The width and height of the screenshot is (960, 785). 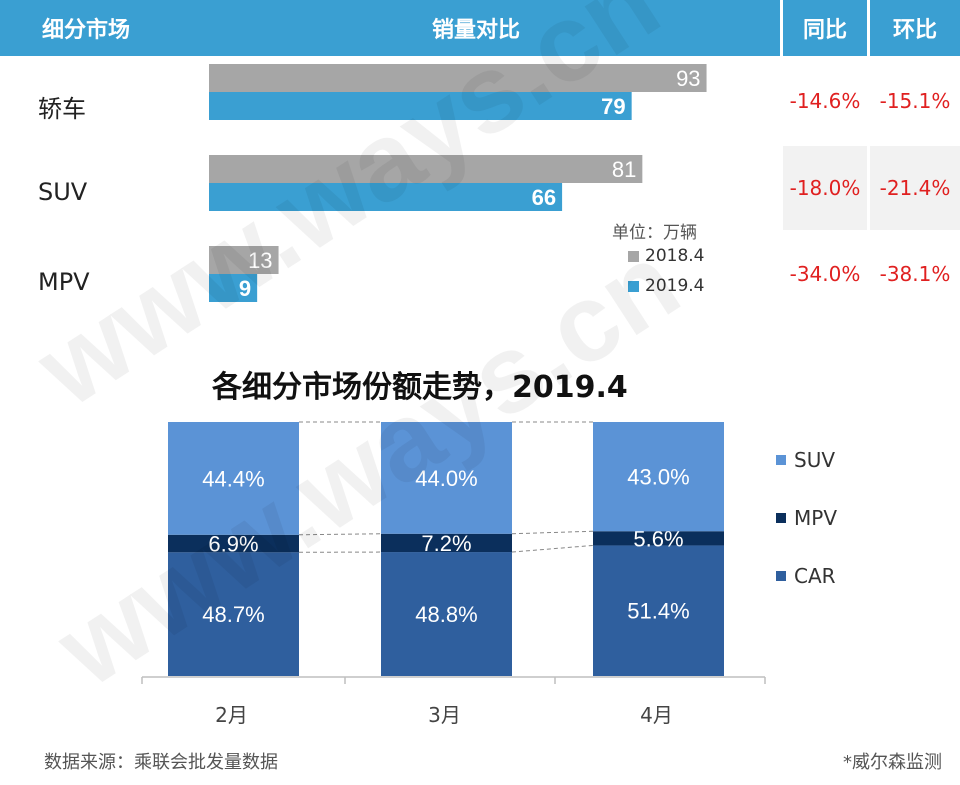 I want to click on legend-label-mpv: MPV, so click(x=815, y=518).